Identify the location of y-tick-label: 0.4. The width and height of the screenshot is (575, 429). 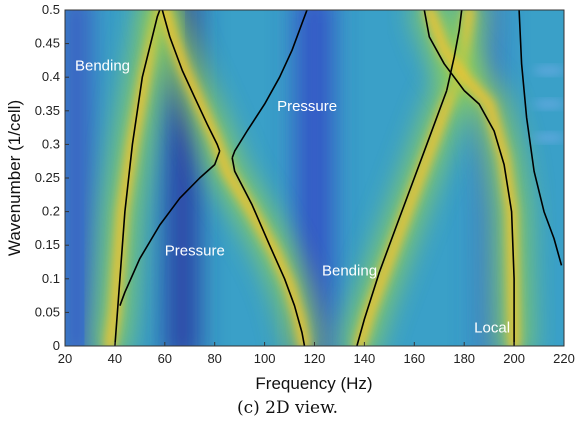
(51, 76).